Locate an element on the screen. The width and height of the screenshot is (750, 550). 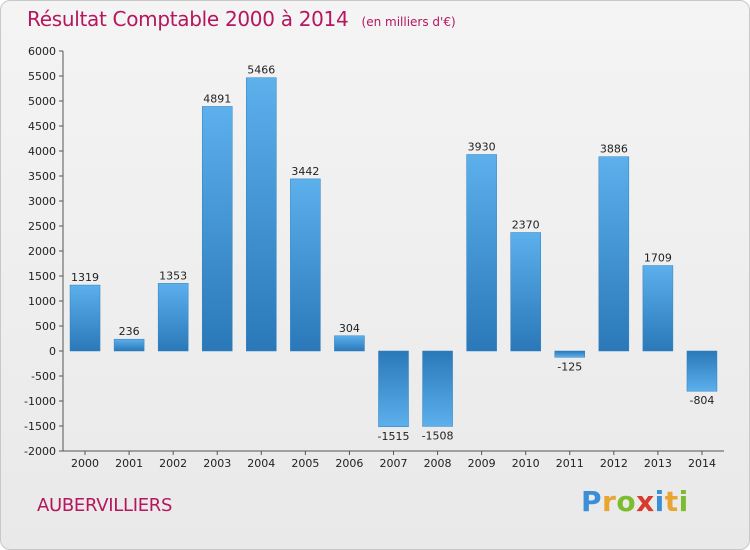
value-label: 304 is located at coordinates (349, 328).